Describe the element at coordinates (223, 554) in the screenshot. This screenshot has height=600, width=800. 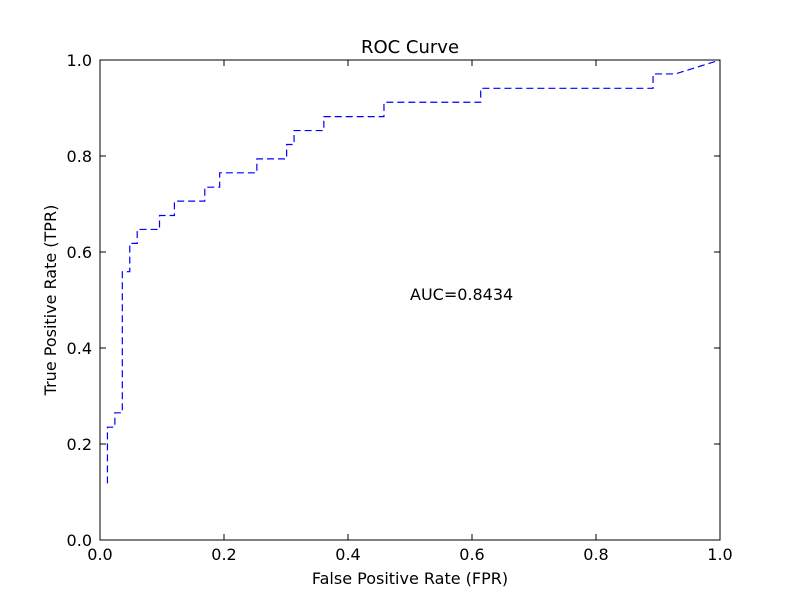
I see `x-tick-label: 0.2` at that location.